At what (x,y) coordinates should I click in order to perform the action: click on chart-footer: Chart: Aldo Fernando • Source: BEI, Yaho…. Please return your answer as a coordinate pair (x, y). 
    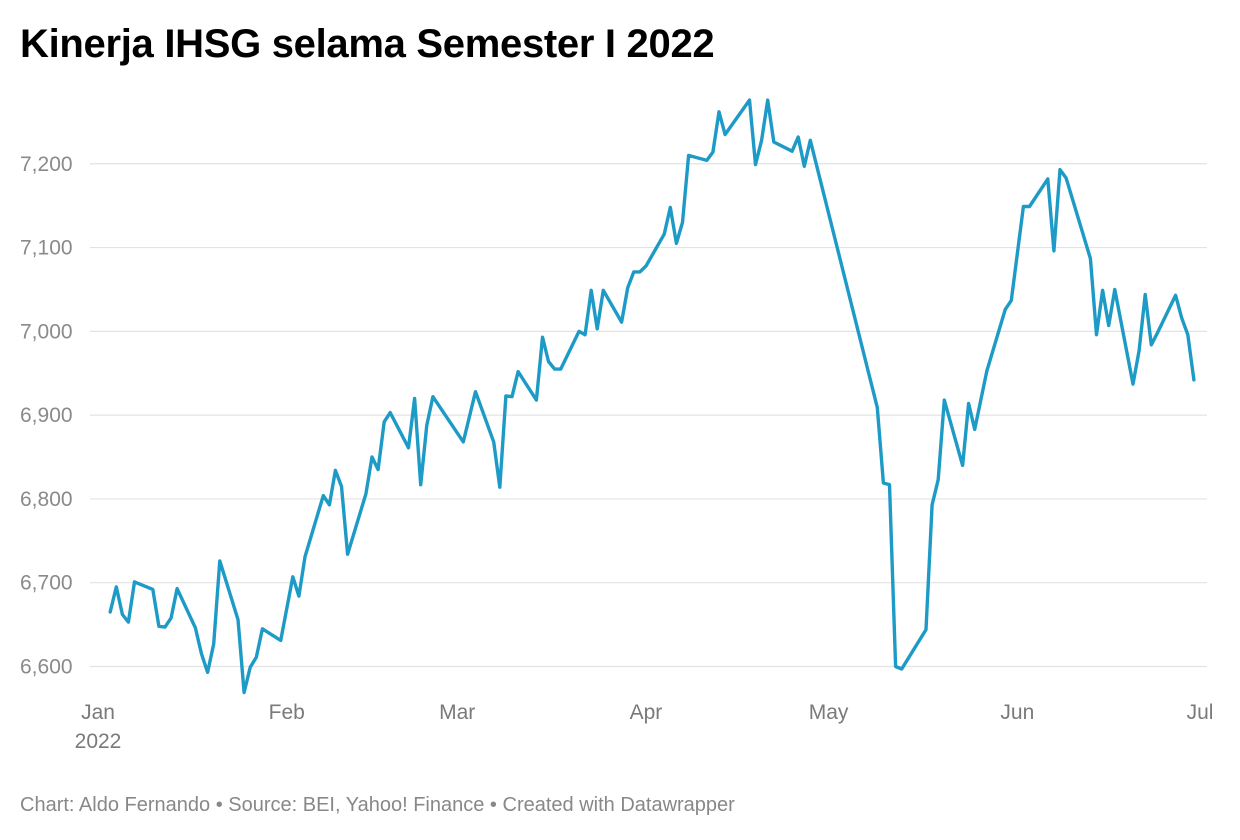
    Looking at the image, I should click on (377, 805).